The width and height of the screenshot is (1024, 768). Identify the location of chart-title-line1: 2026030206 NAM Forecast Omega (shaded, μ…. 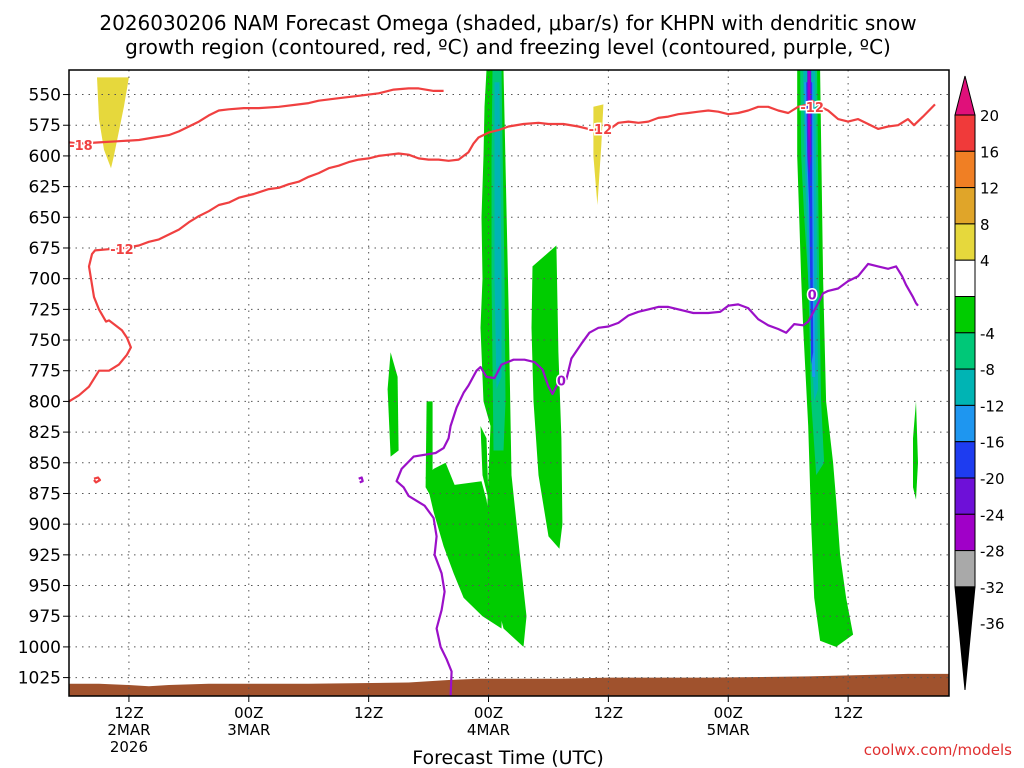
(507, 23).